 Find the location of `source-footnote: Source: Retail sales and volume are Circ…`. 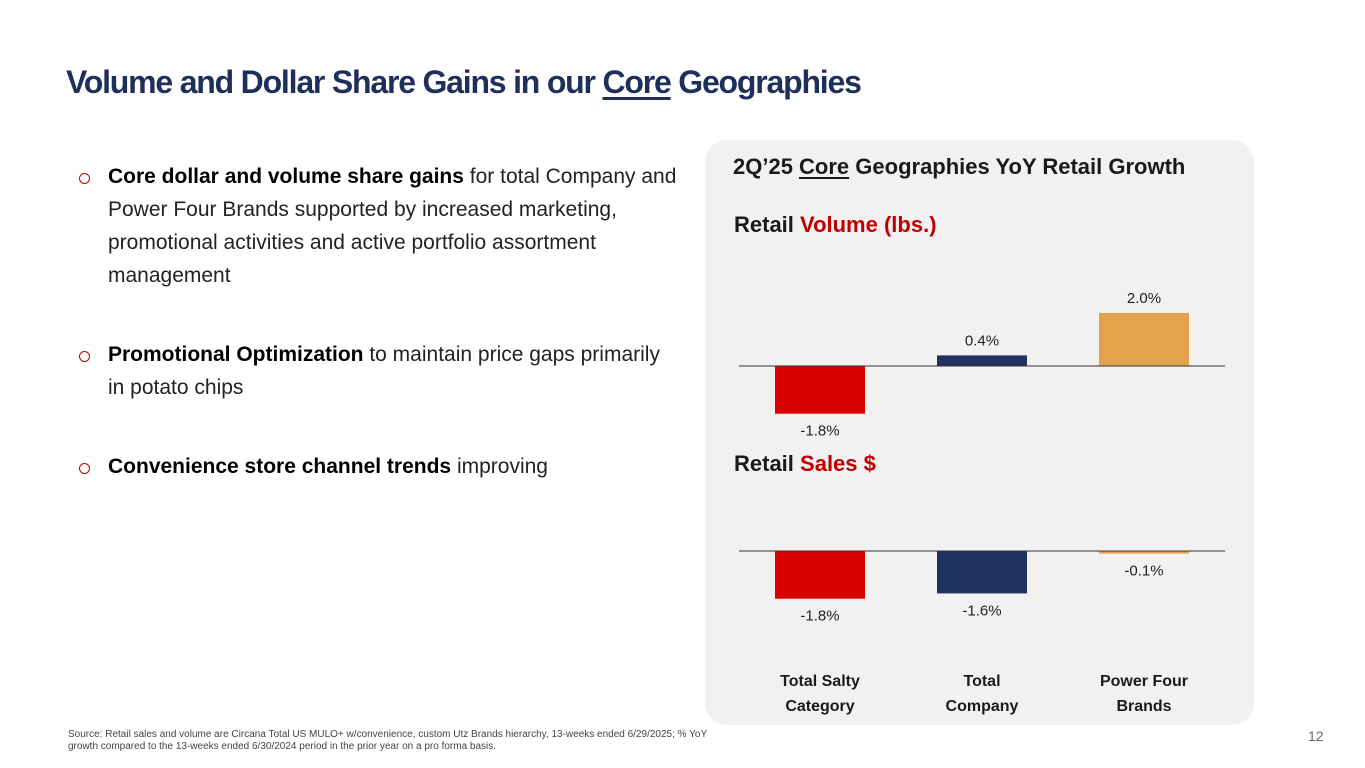

source-footnote: Source: Retail sales and volume are Circ… is located at coordinates (387, 740).